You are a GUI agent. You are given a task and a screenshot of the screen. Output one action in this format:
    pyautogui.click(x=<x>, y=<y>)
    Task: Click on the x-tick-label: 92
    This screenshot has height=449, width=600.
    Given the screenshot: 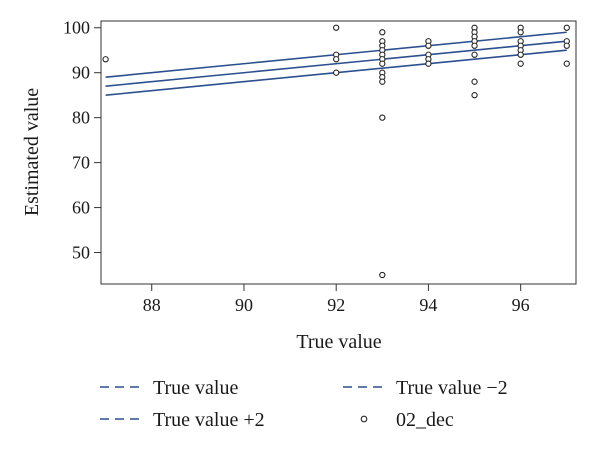 What is the action you would take?
    pyautogui.click(x=336, y=305)
    